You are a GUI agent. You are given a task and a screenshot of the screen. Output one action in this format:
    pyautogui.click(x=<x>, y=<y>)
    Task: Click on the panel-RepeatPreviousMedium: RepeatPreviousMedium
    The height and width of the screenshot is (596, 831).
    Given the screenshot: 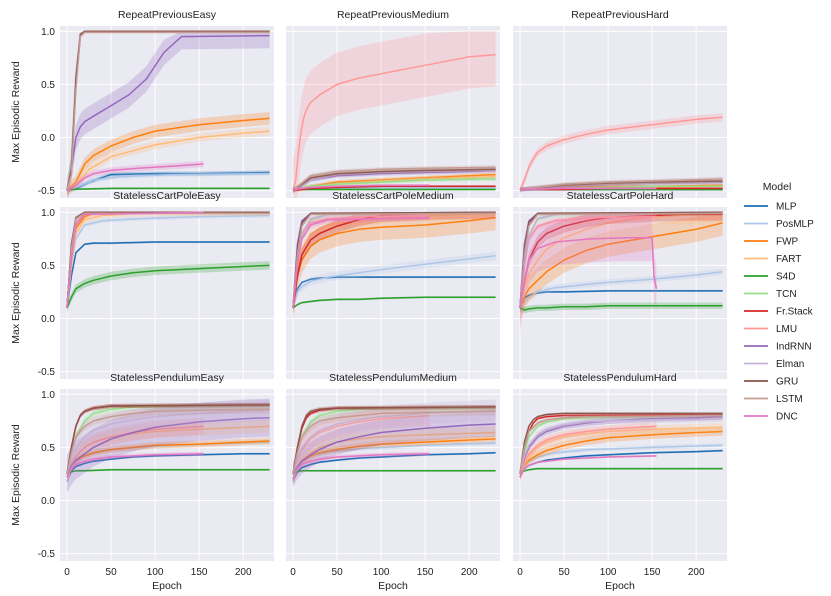 What is the action you would take?
    pyautogui.click(x=393, y=103)
    